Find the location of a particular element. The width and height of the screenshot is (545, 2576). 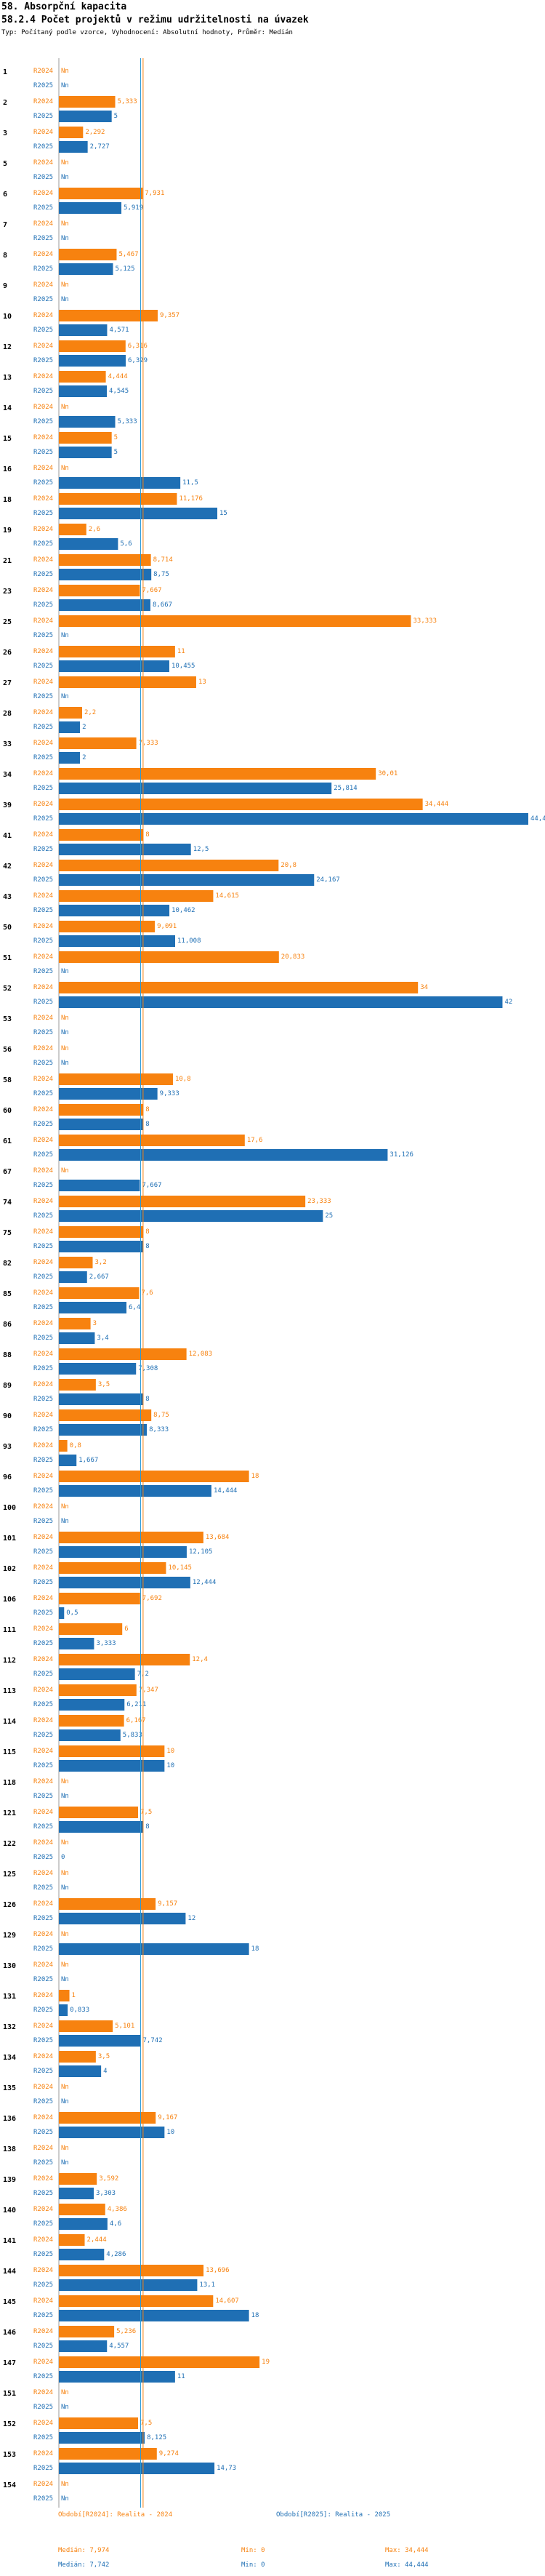

value-label: 4,386 is located at coordinates (117, 2209).